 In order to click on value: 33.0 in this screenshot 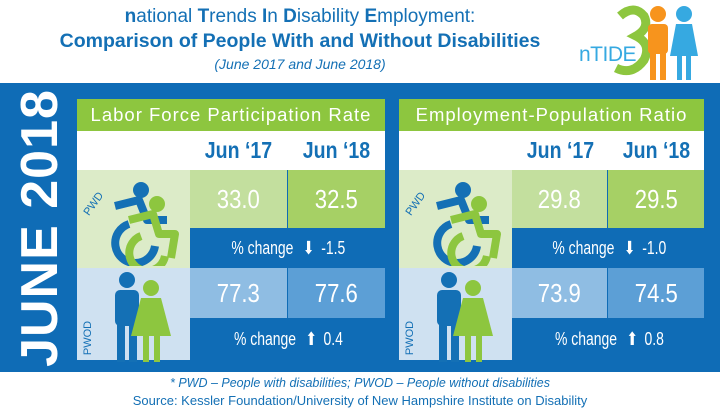, I will do `click(238, 199)`.